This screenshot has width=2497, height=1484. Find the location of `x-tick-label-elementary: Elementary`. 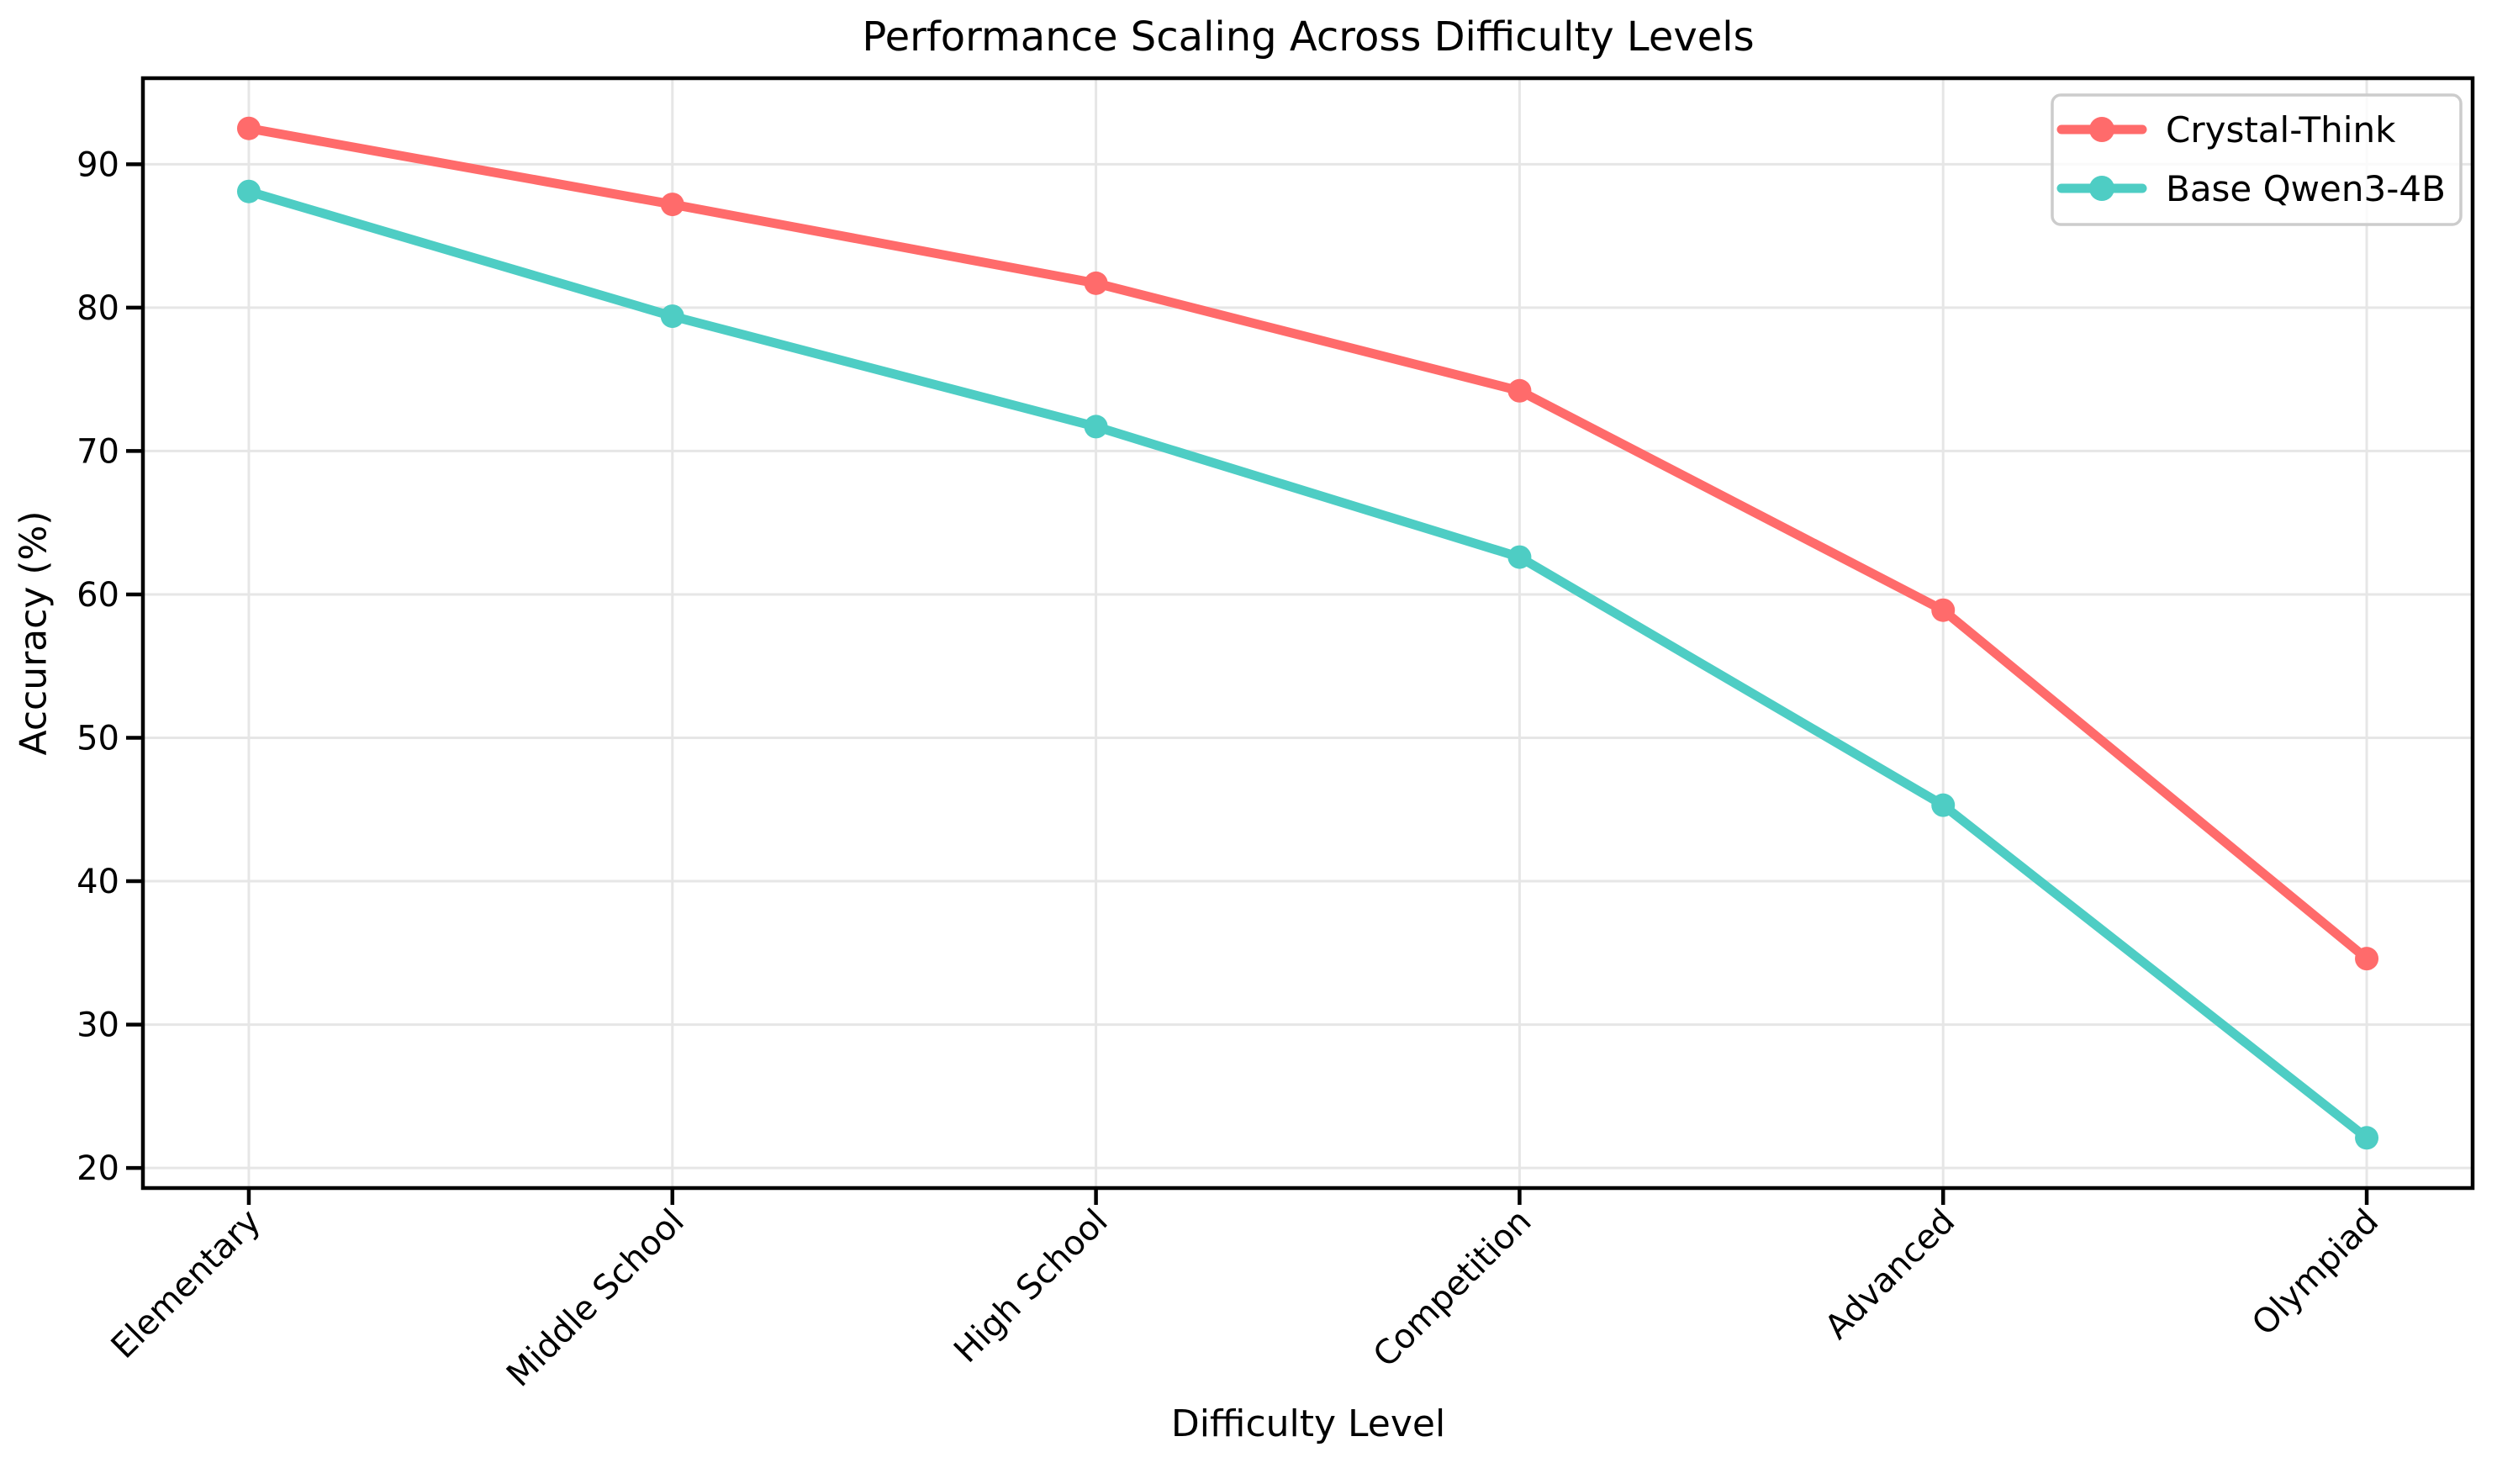

x-tick-label-elementary: Elementary is located at coordinates (186, 1284).